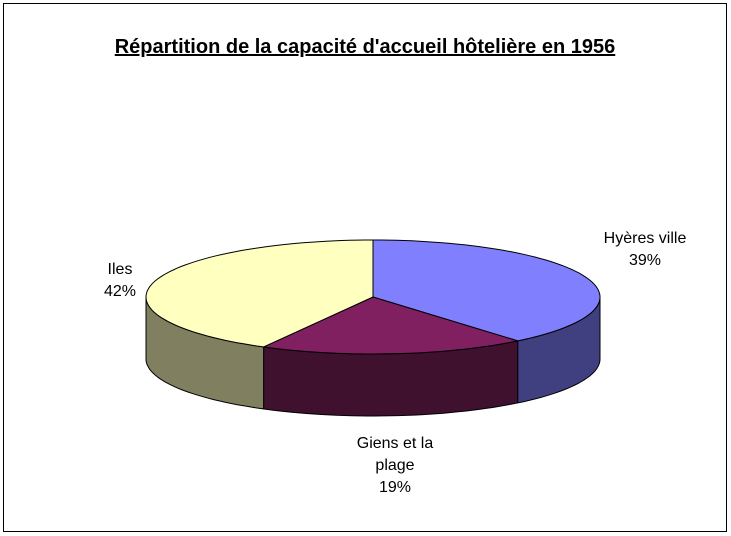 Image resolution: width=731 pixels, height=536 pixels. What do you see at coordinates (120, 291) in the screenshot?
I see `label-value: 42%` at bounding box center [120, 291].